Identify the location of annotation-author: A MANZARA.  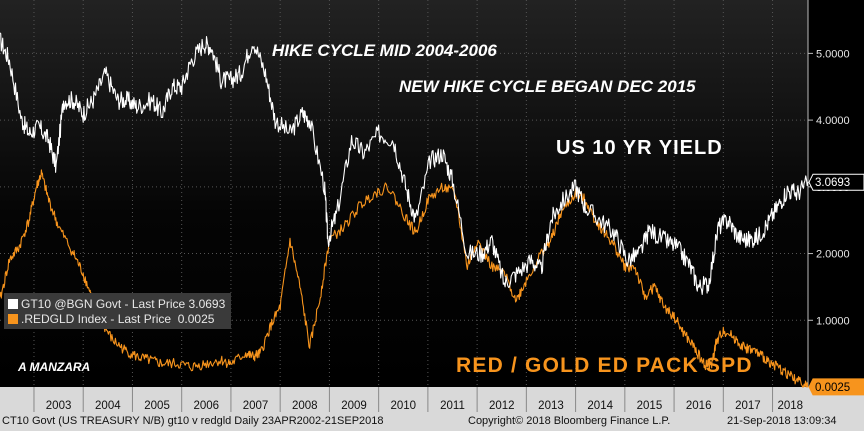
(53, 367).